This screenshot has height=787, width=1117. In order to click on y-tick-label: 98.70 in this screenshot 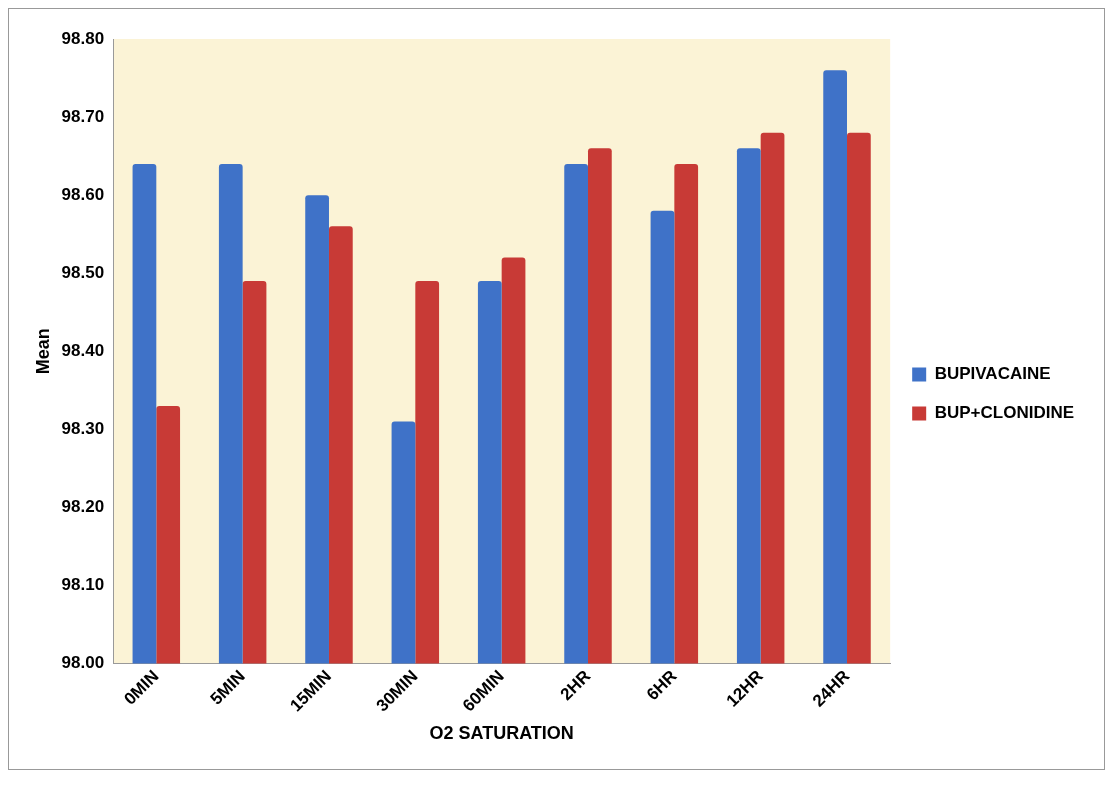, I will do `click(83, 116)`.